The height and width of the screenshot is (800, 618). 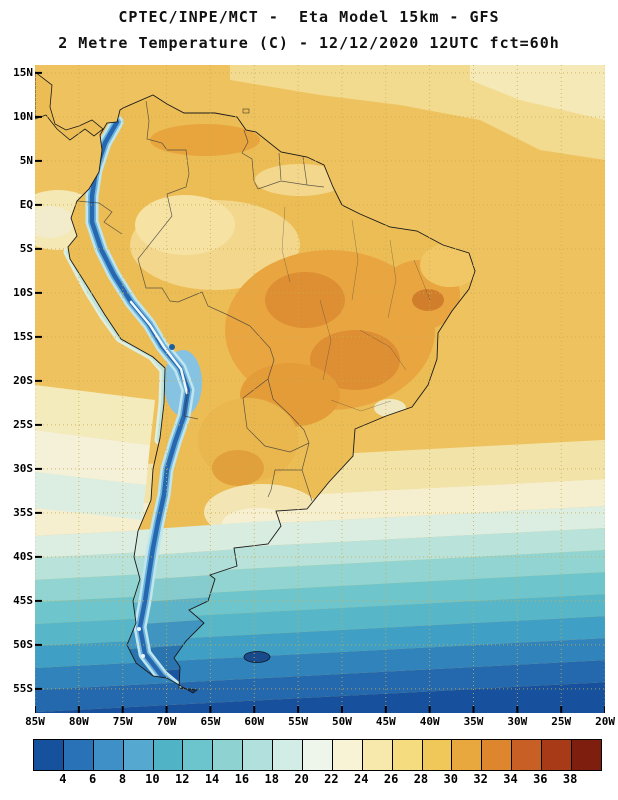 I want to click on lat-label: 45S, so click(x=23, y=600).